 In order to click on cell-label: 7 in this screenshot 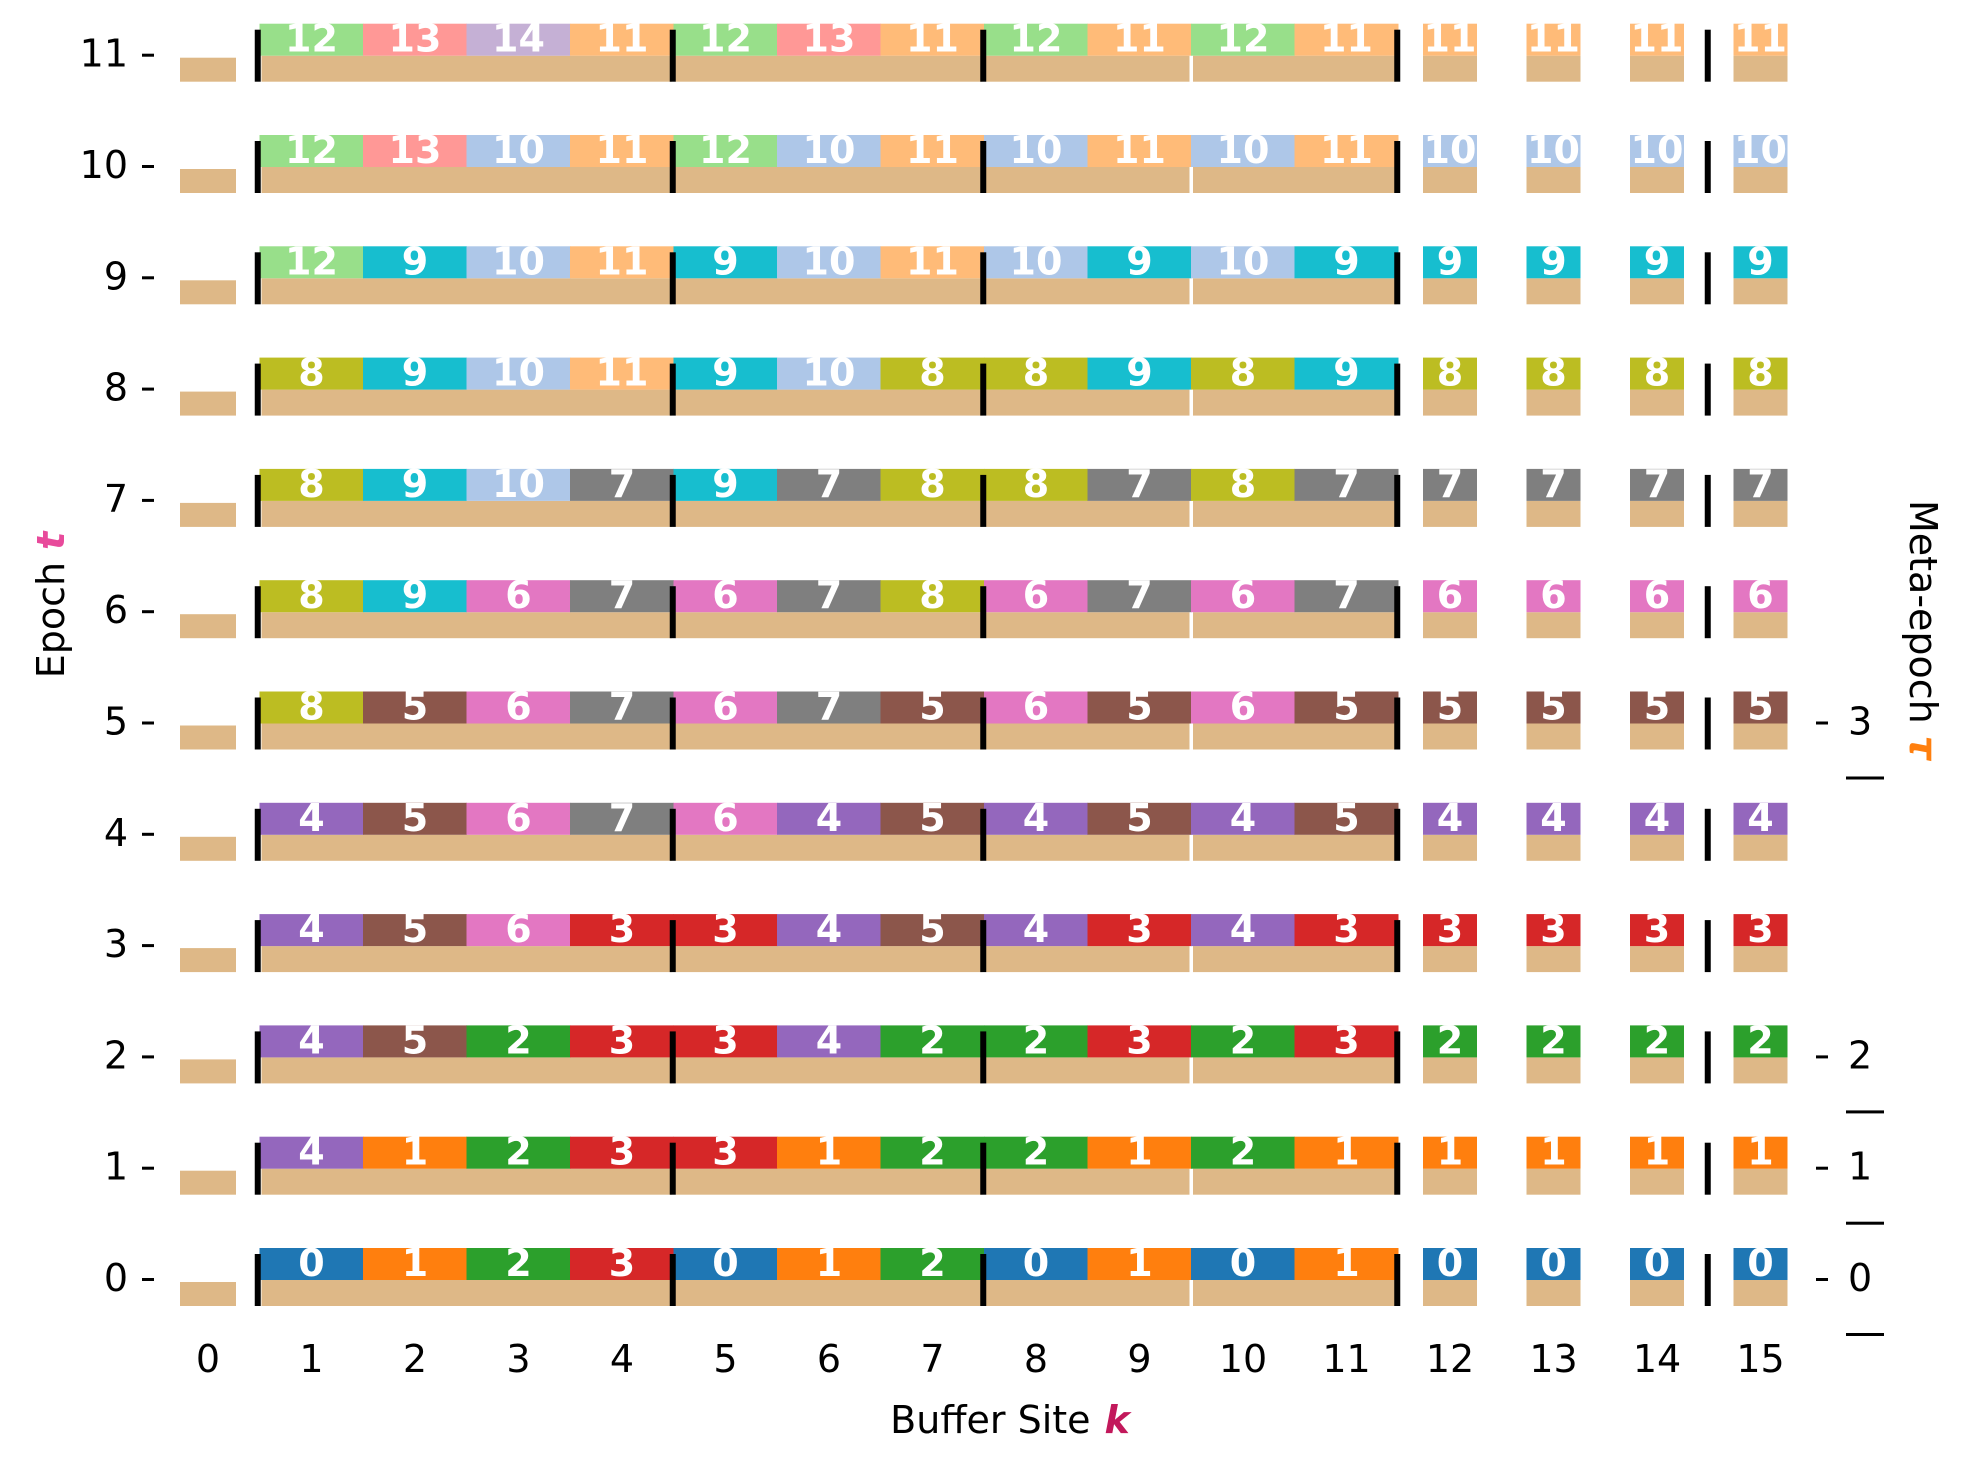, I will do `click(1139, 484)`.